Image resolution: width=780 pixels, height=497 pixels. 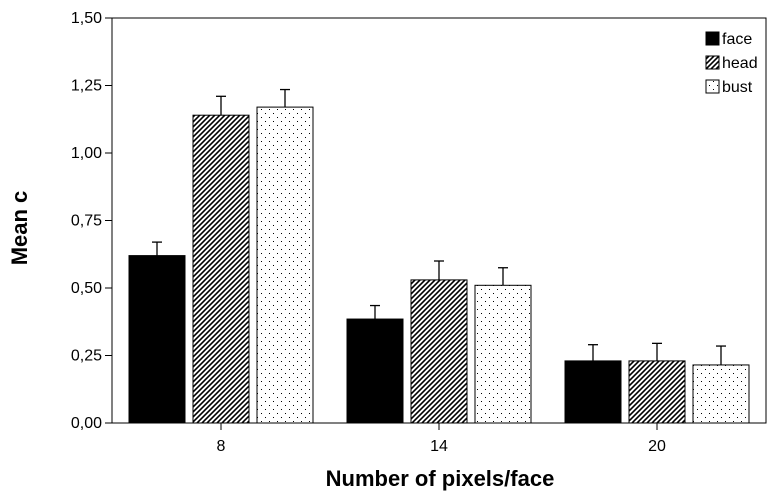 What do you see at coordinates (440, 478) in the screenshot?
I see `x-axis-title: Number of pixels/face` at bounding box center [440, 478].